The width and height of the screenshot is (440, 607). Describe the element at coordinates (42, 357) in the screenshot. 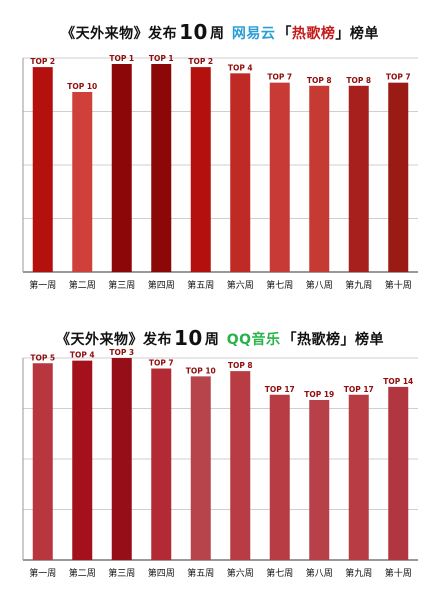

I see `data-label: TOP 5` at that location.